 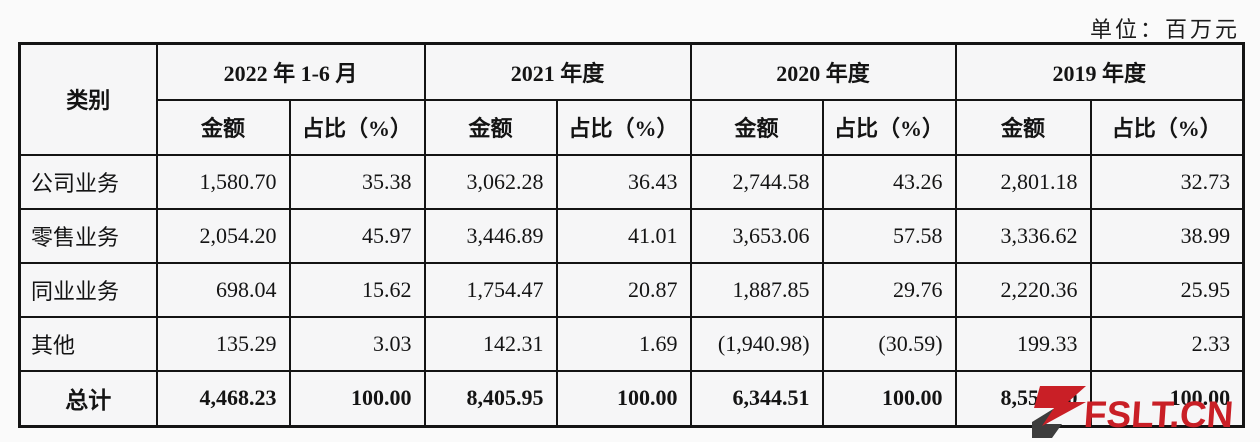 I want to click on cell-value: 35.38, so click(x=357, y=181).